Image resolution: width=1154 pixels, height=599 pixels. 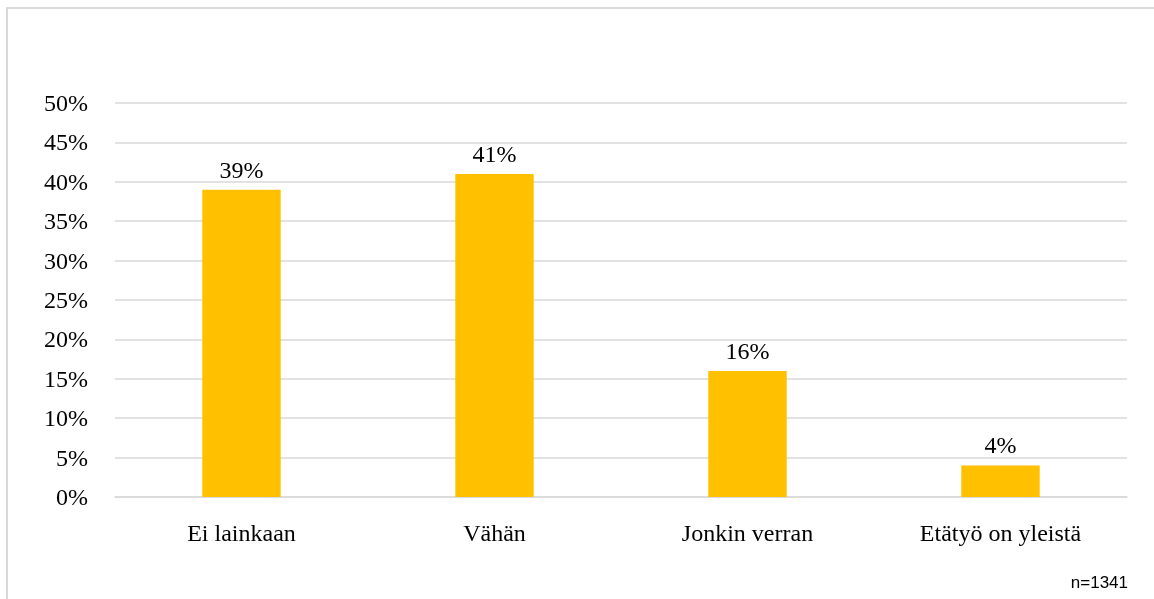 What do you see at coordinates (241, 169) in the screenshot?
I see `data-label: 39%` at bounding box center [241, 169].